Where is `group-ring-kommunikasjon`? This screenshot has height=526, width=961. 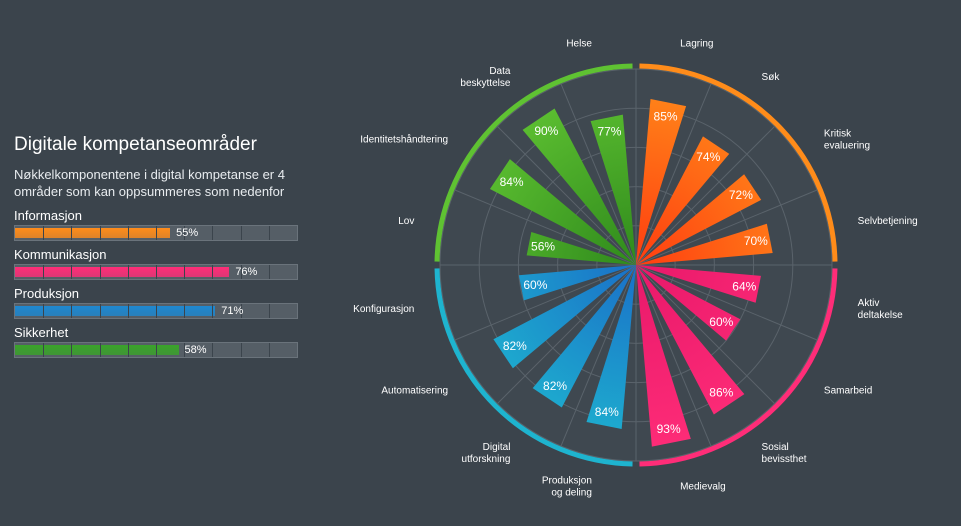 group-ring-kommunikasjon is located at coordinates (738, 367).